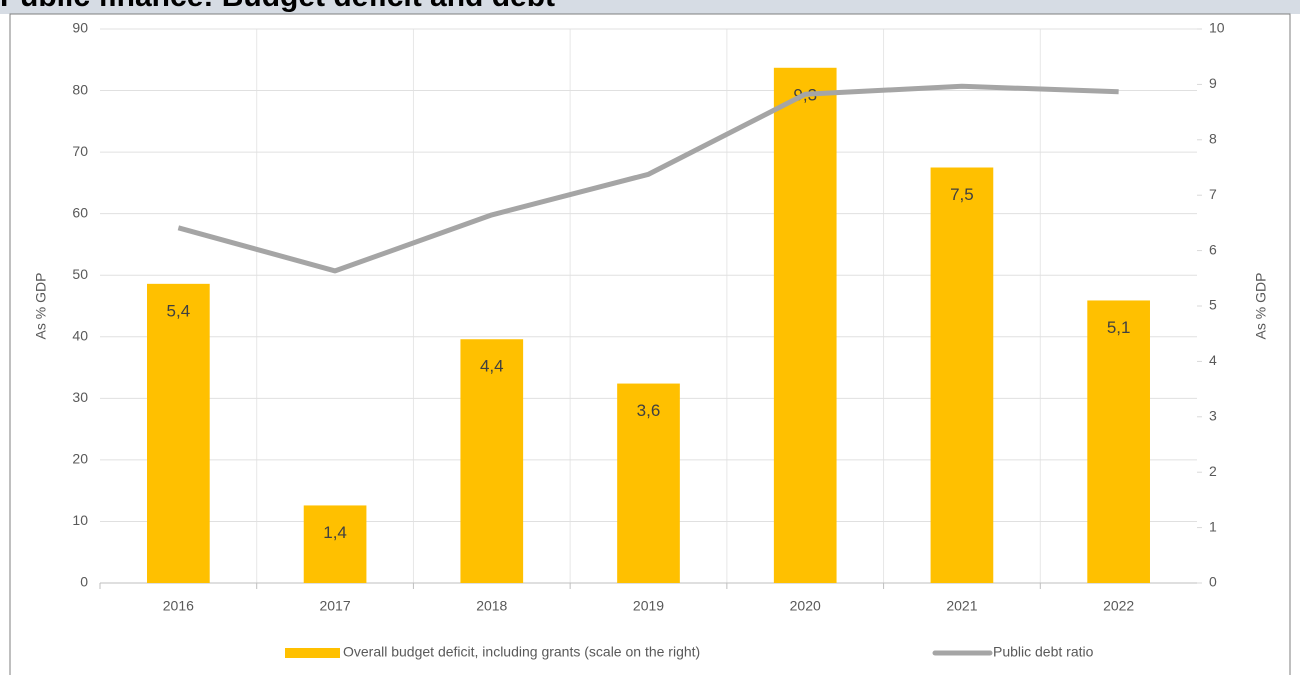  Describe the element at coordinates (805, 606) in the screenshot. I see `x-tick-label: 2020` at that location.